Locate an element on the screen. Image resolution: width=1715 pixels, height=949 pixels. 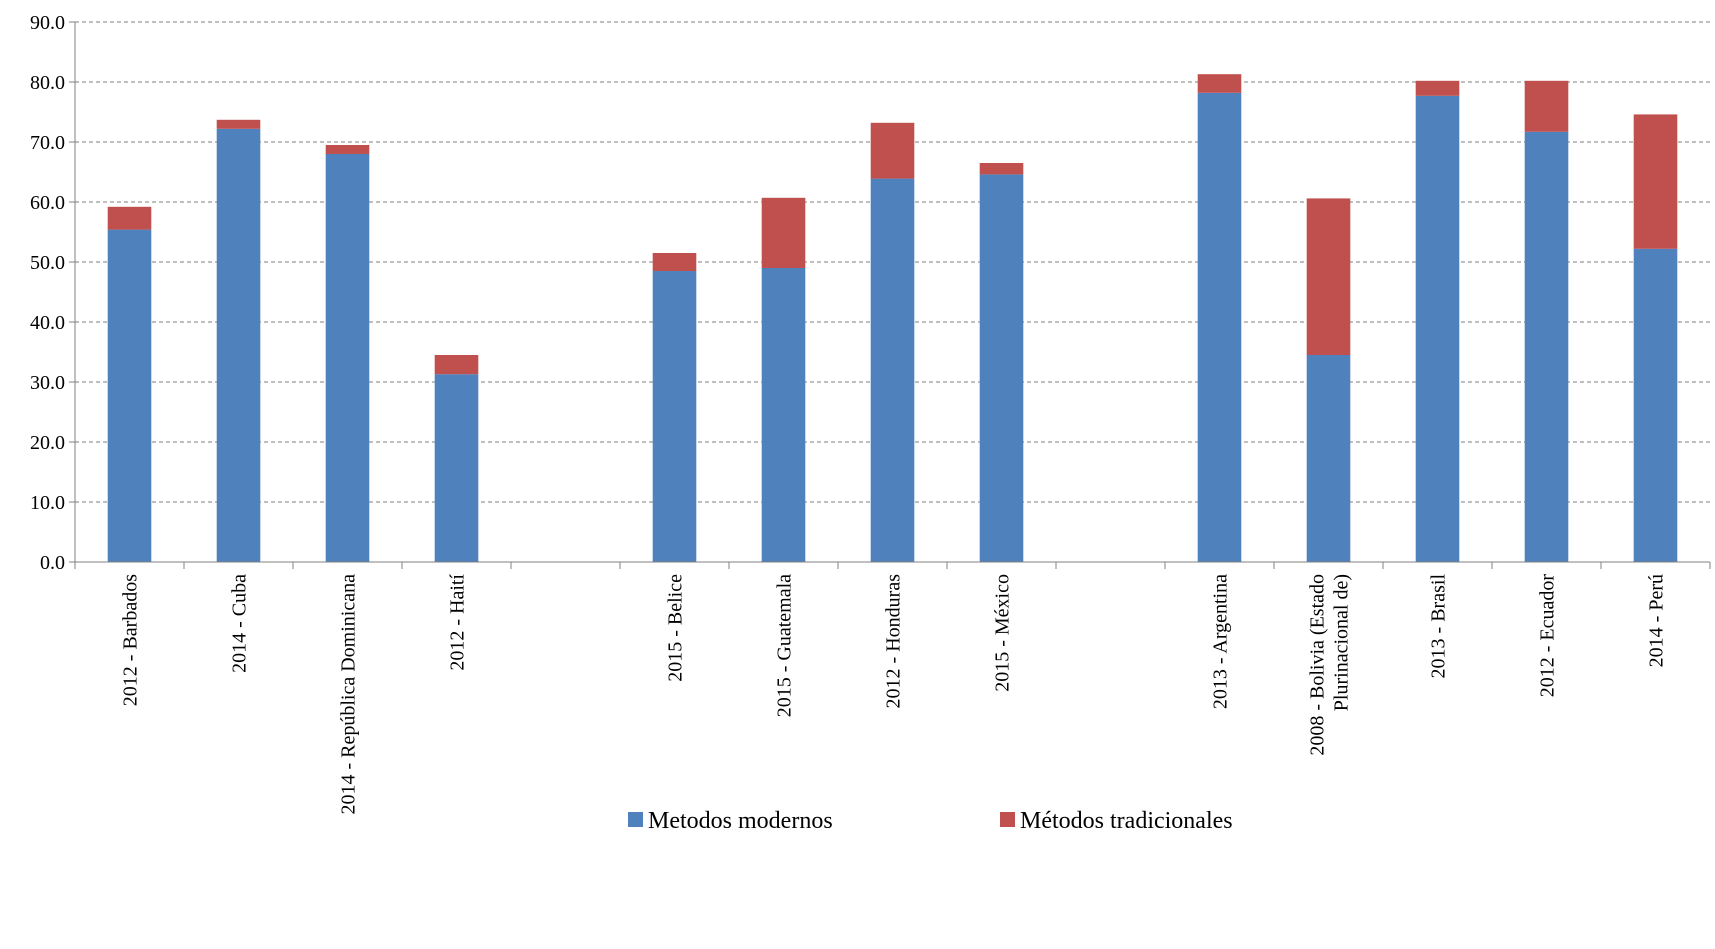
x-category-label: 2014 - Perú is located at coordinates (1657, 620).